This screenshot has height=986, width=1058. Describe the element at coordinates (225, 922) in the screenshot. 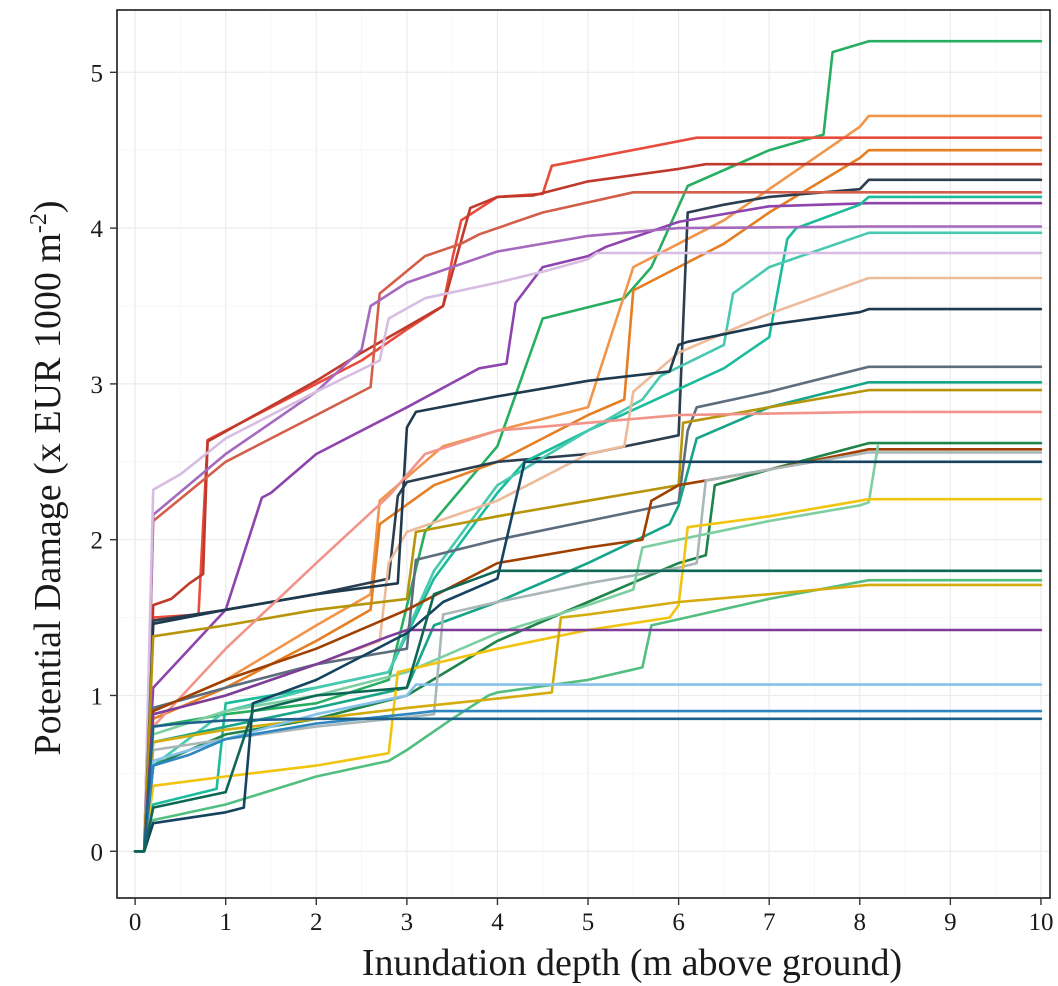

I see `x-tick-label: 1` at that location.